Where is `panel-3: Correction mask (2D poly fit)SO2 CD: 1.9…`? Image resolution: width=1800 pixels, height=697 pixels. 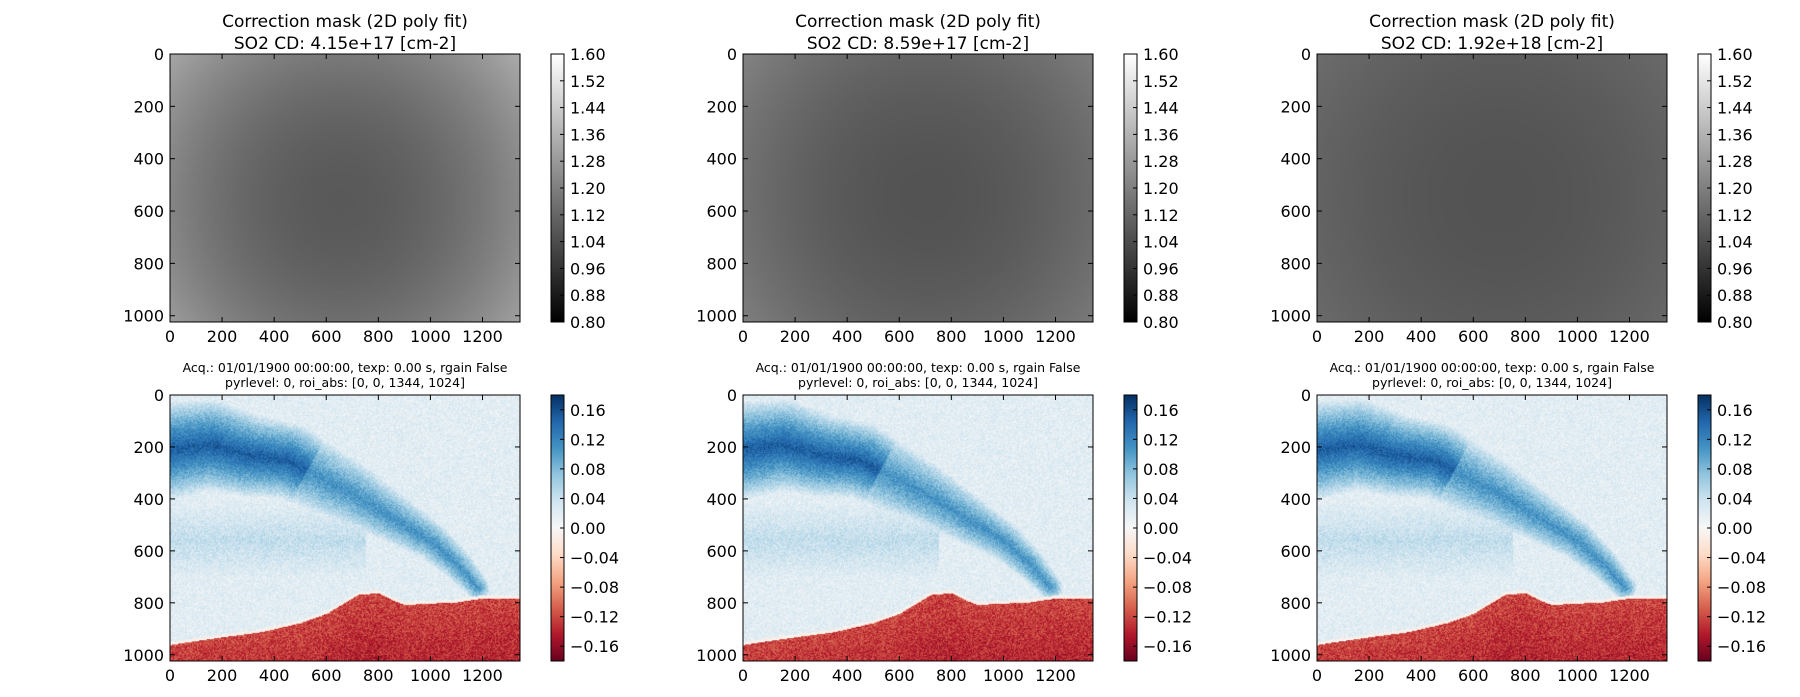 panel-3: Correction mask (2D poly fit)SO2 CD: 1.9… is located at coordinates (1511, 179).